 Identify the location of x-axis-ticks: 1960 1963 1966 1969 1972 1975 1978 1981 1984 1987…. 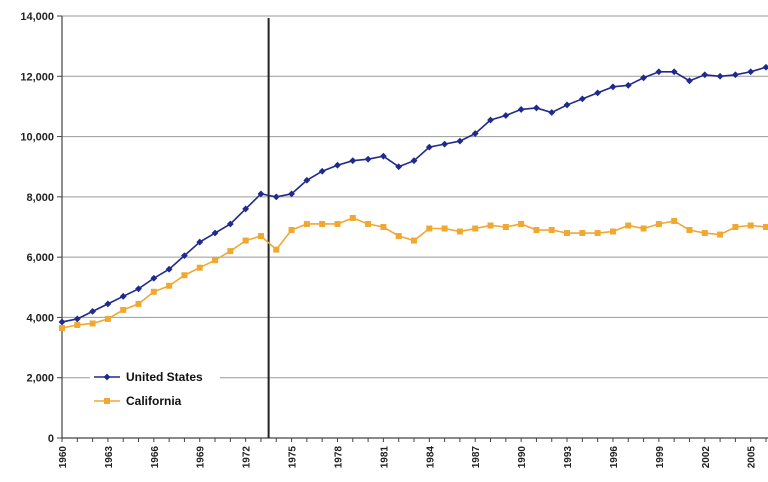
(412, 453).